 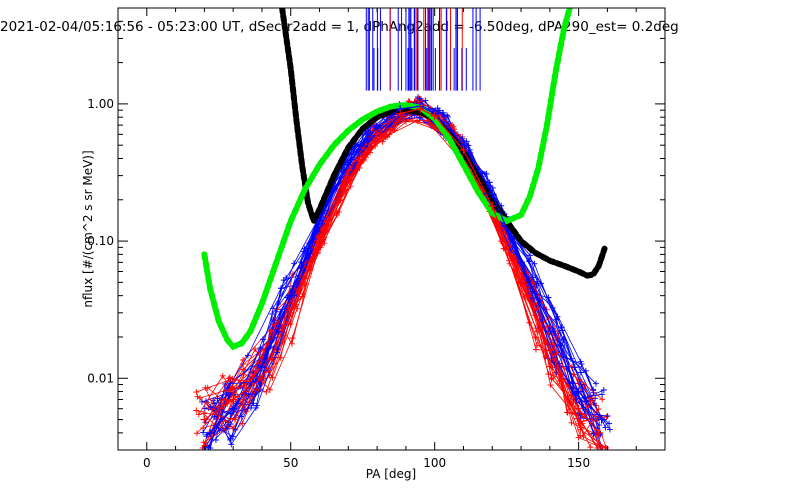 What do you see at coordinates (290, 463) in the screenshot?
I see `x-tick-label: 50` at bounding box center [290, 463].